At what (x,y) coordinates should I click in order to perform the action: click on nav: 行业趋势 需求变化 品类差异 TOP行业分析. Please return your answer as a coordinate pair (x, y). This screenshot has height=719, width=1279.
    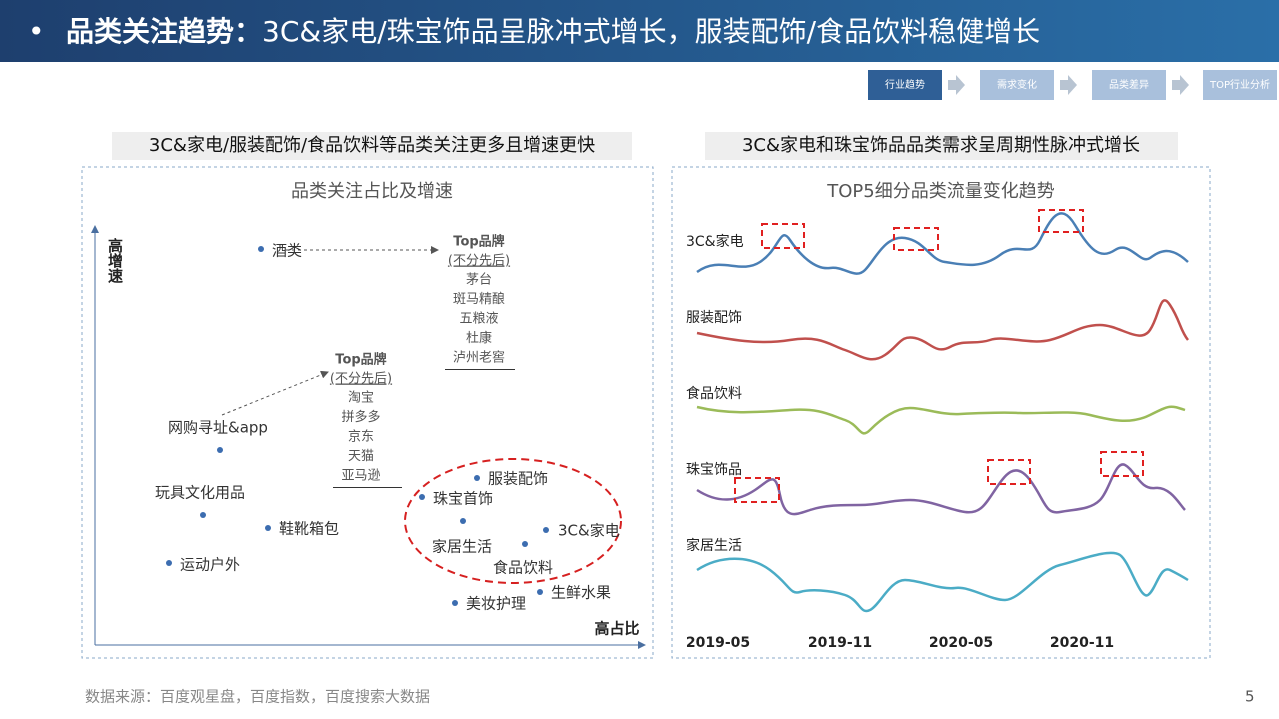
    Looking at the image, I should click on (1072, 85).